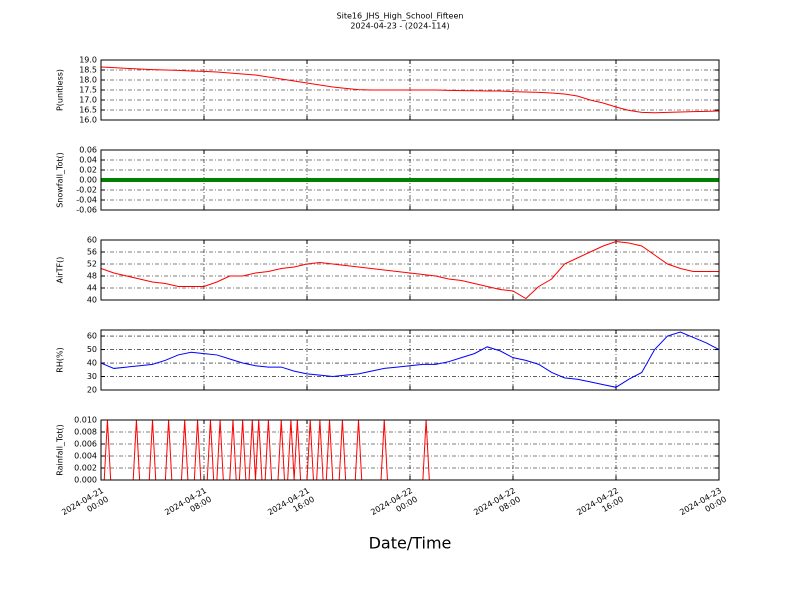 Image resolution: width=800 pixels, height=600 pixels. Describe the element at coordinates (85, 444) in the screenshot. I see `y-tick-label: 0.006` at that location.